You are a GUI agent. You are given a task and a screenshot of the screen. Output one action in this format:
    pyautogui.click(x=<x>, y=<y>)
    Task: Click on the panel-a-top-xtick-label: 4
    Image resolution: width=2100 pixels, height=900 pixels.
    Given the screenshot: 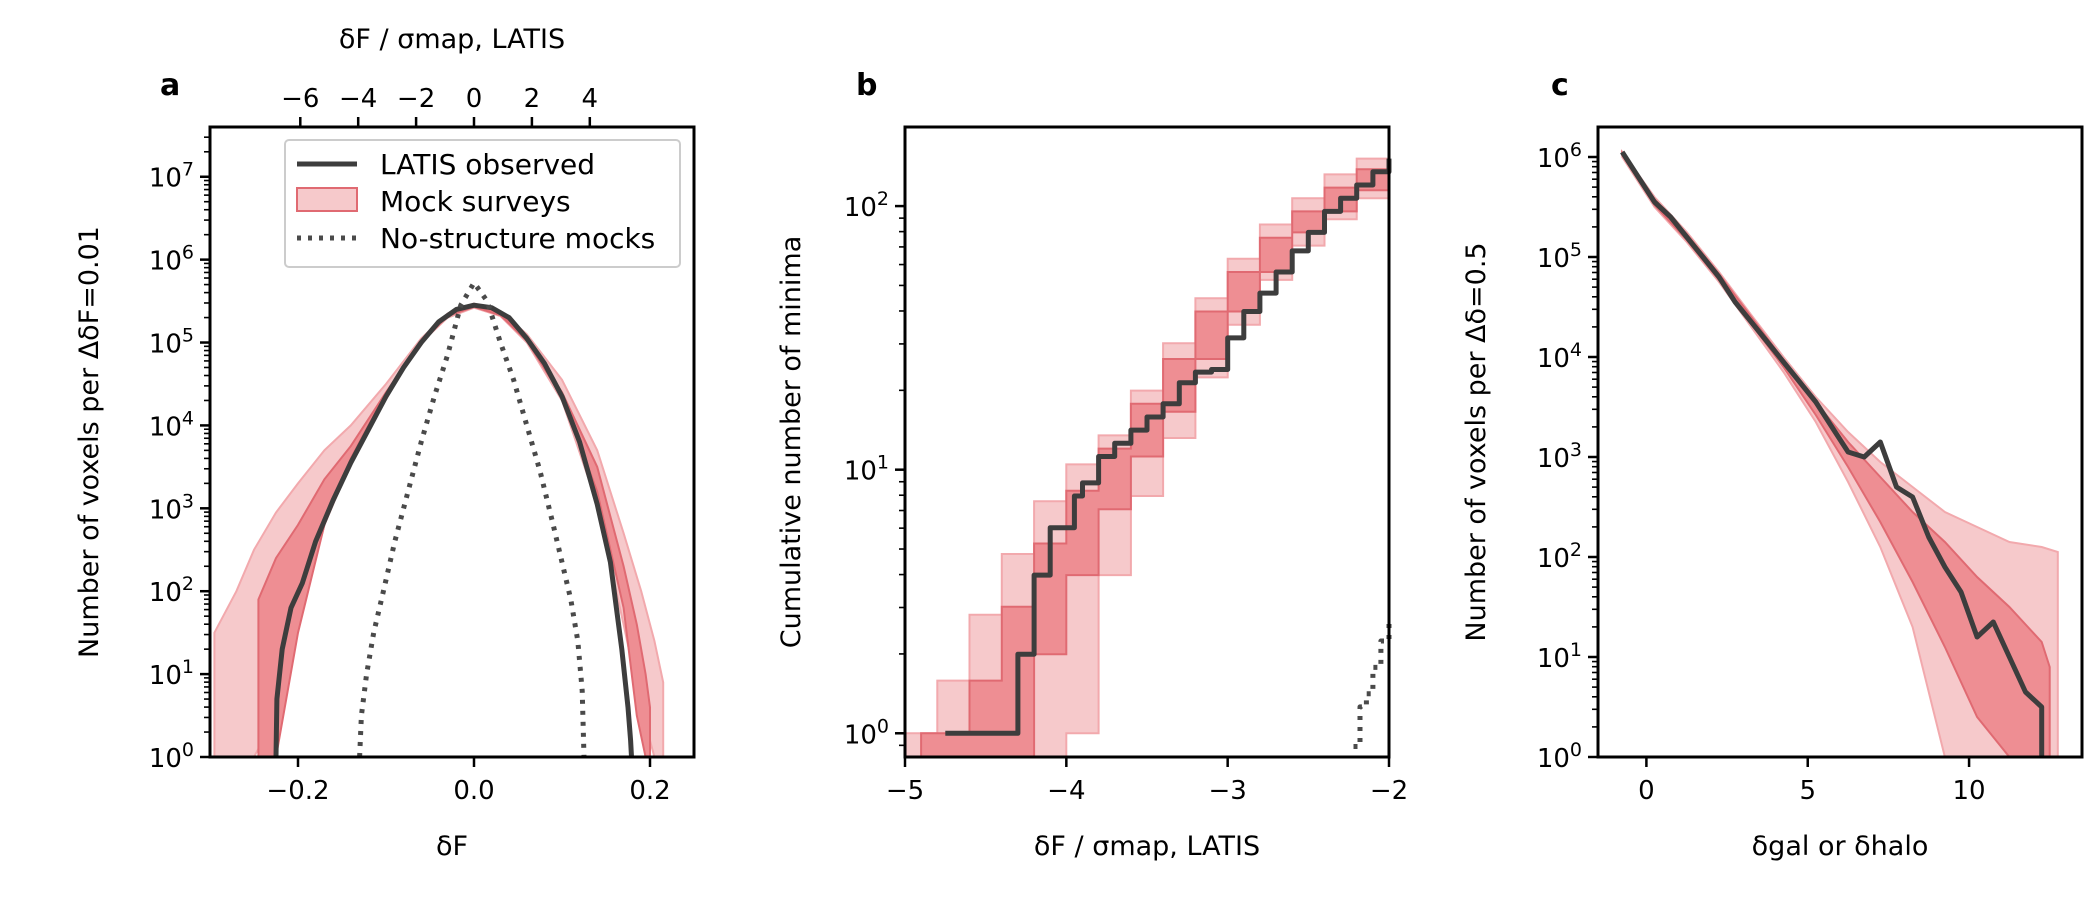 What is the action you would take?
    pyautogui.click(x=590, y=99)
    